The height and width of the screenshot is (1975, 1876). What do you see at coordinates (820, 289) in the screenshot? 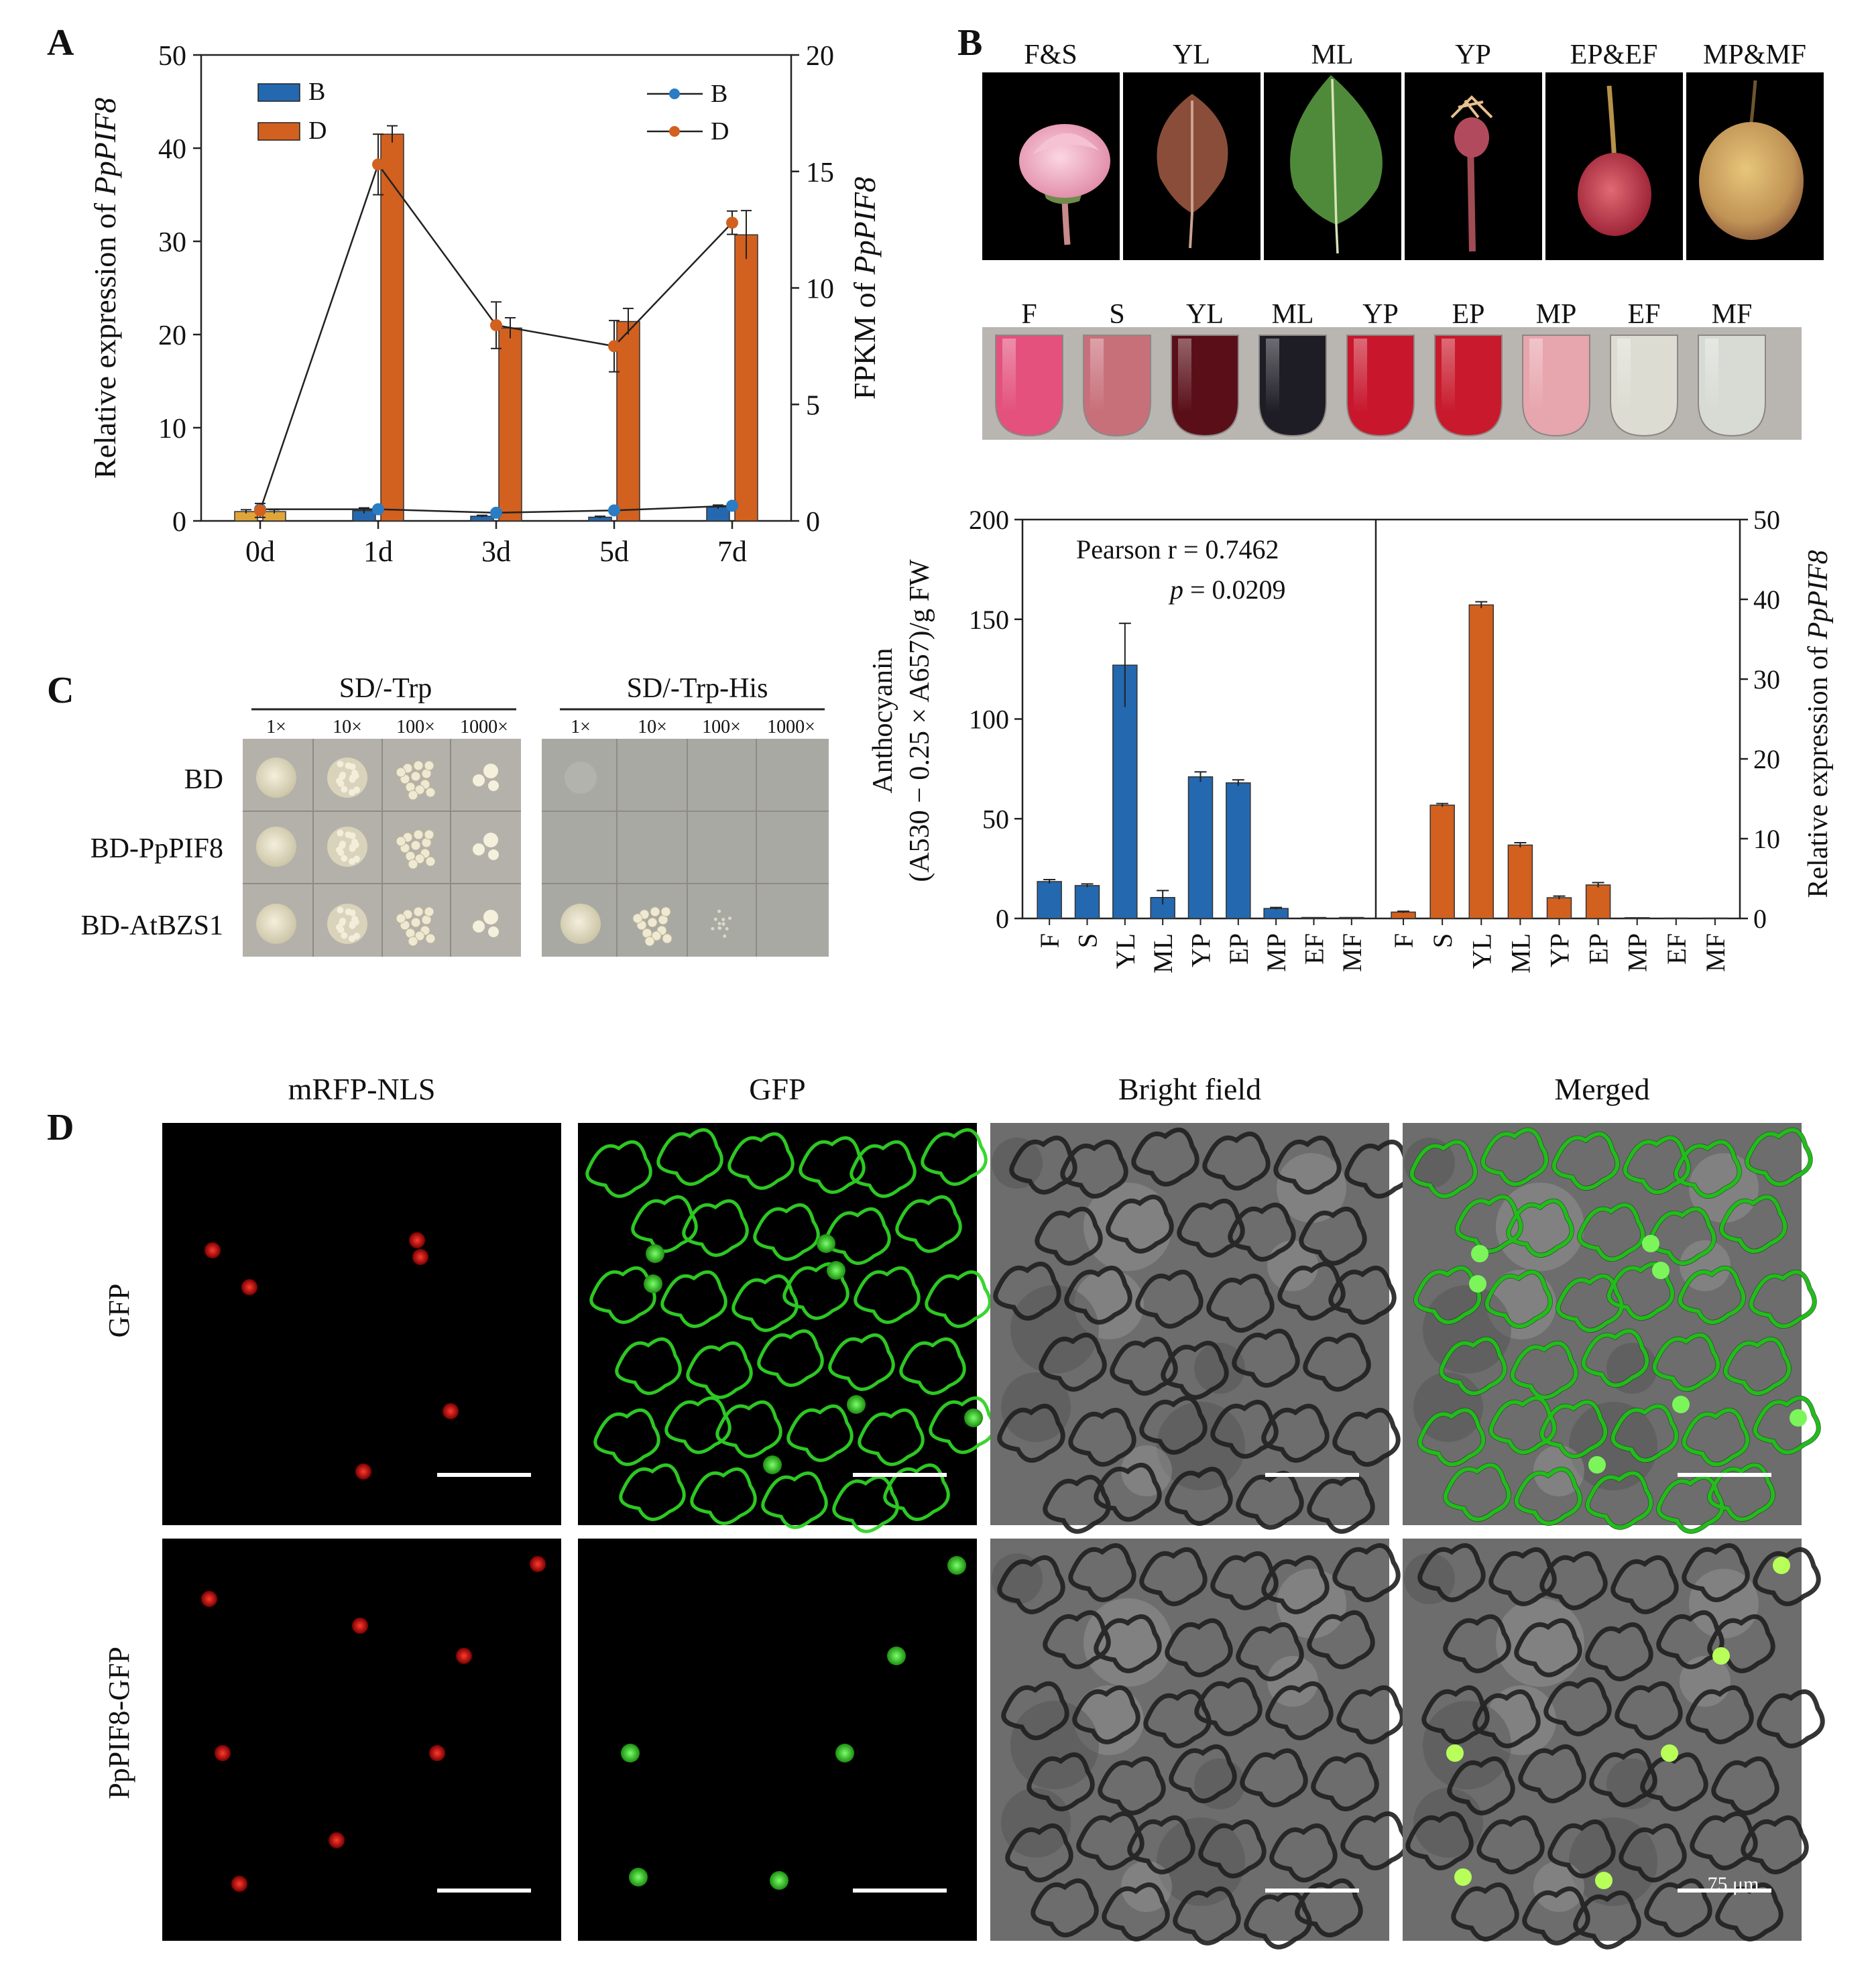
I see `right-tick-label: 10` at bounding box center [820, 289].